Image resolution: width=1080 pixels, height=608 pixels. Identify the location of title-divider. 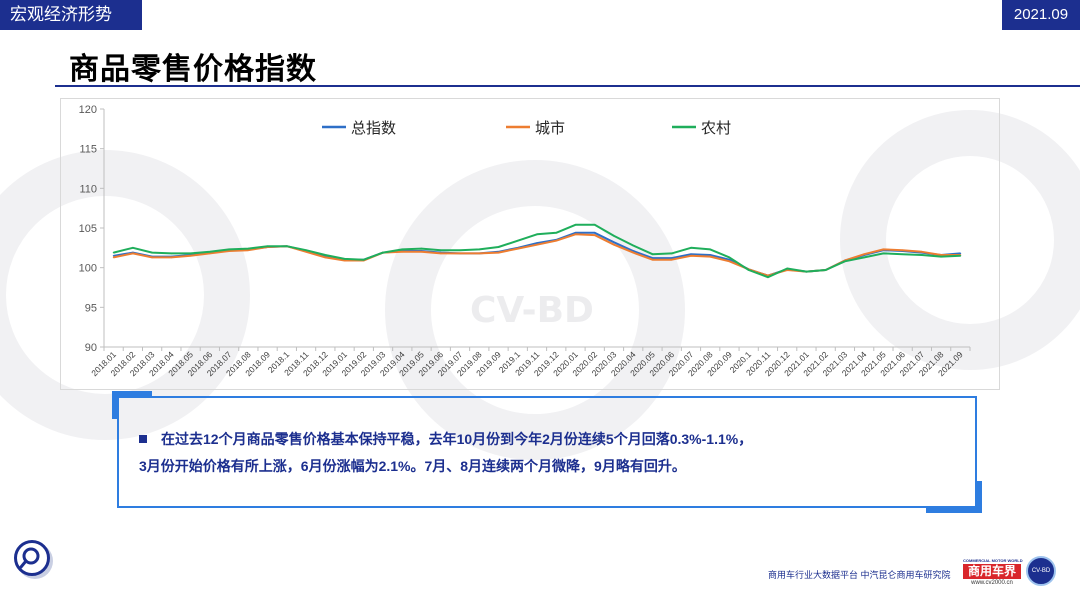
(567, 86).